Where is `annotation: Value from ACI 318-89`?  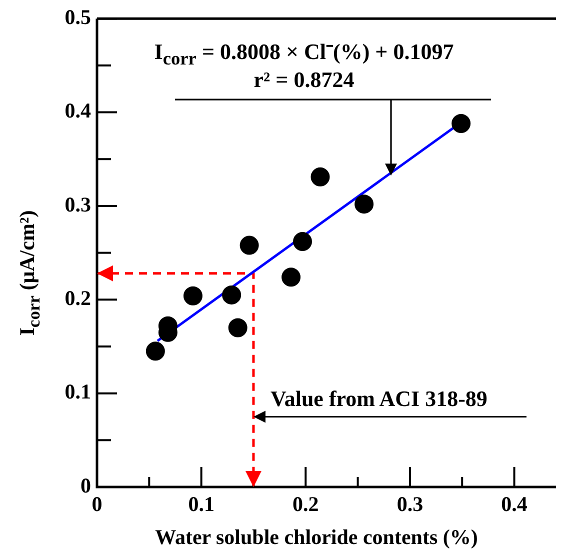 annotation: Value from ACI 318-89 is located at coordinates (379, 398).